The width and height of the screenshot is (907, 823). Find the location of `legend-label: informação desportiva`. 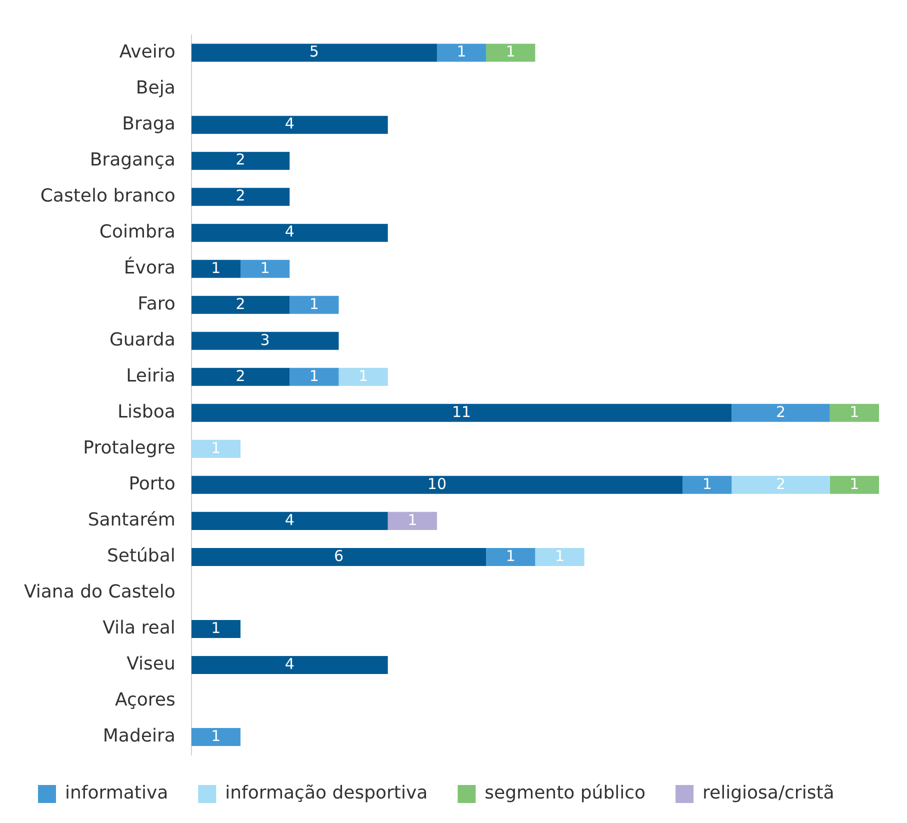

legend-label: informação desportiva is located at coordinates (326, 793).